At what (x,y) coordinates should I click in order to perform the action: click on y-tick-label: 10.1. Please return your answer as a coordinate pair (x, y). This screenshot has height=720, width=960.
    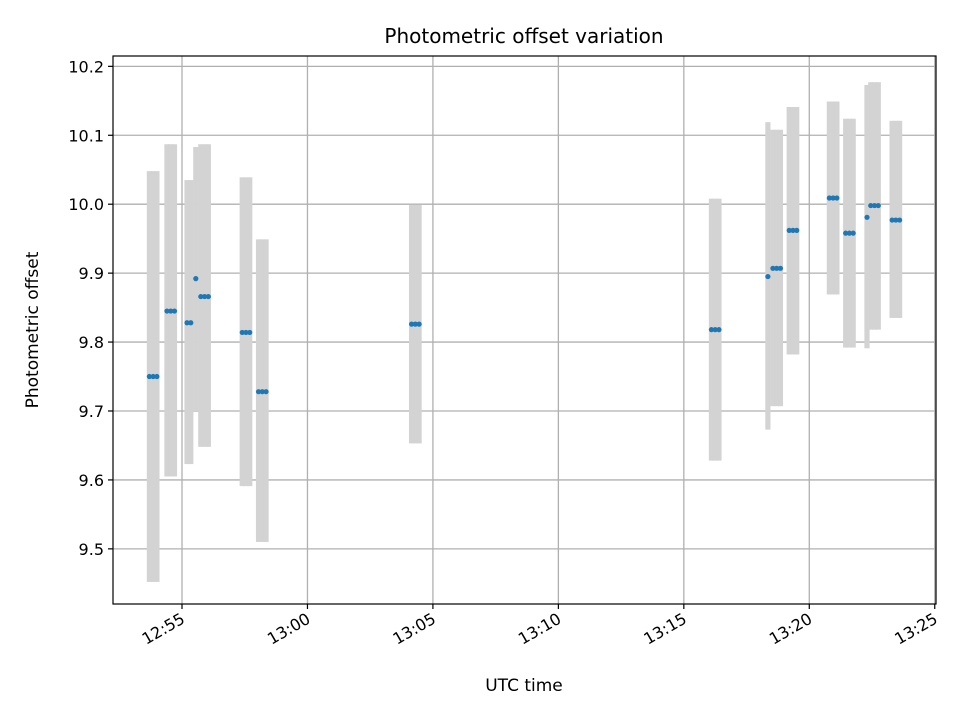
    Looking at the image, I should click on (86, 135).